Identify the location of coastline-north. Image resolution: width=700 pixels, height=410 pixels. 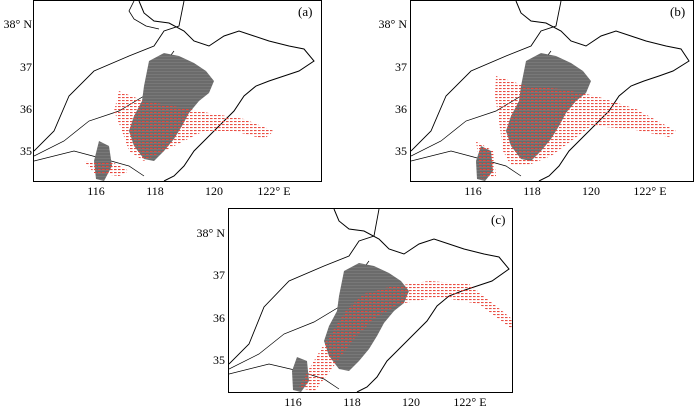
(144, 15).